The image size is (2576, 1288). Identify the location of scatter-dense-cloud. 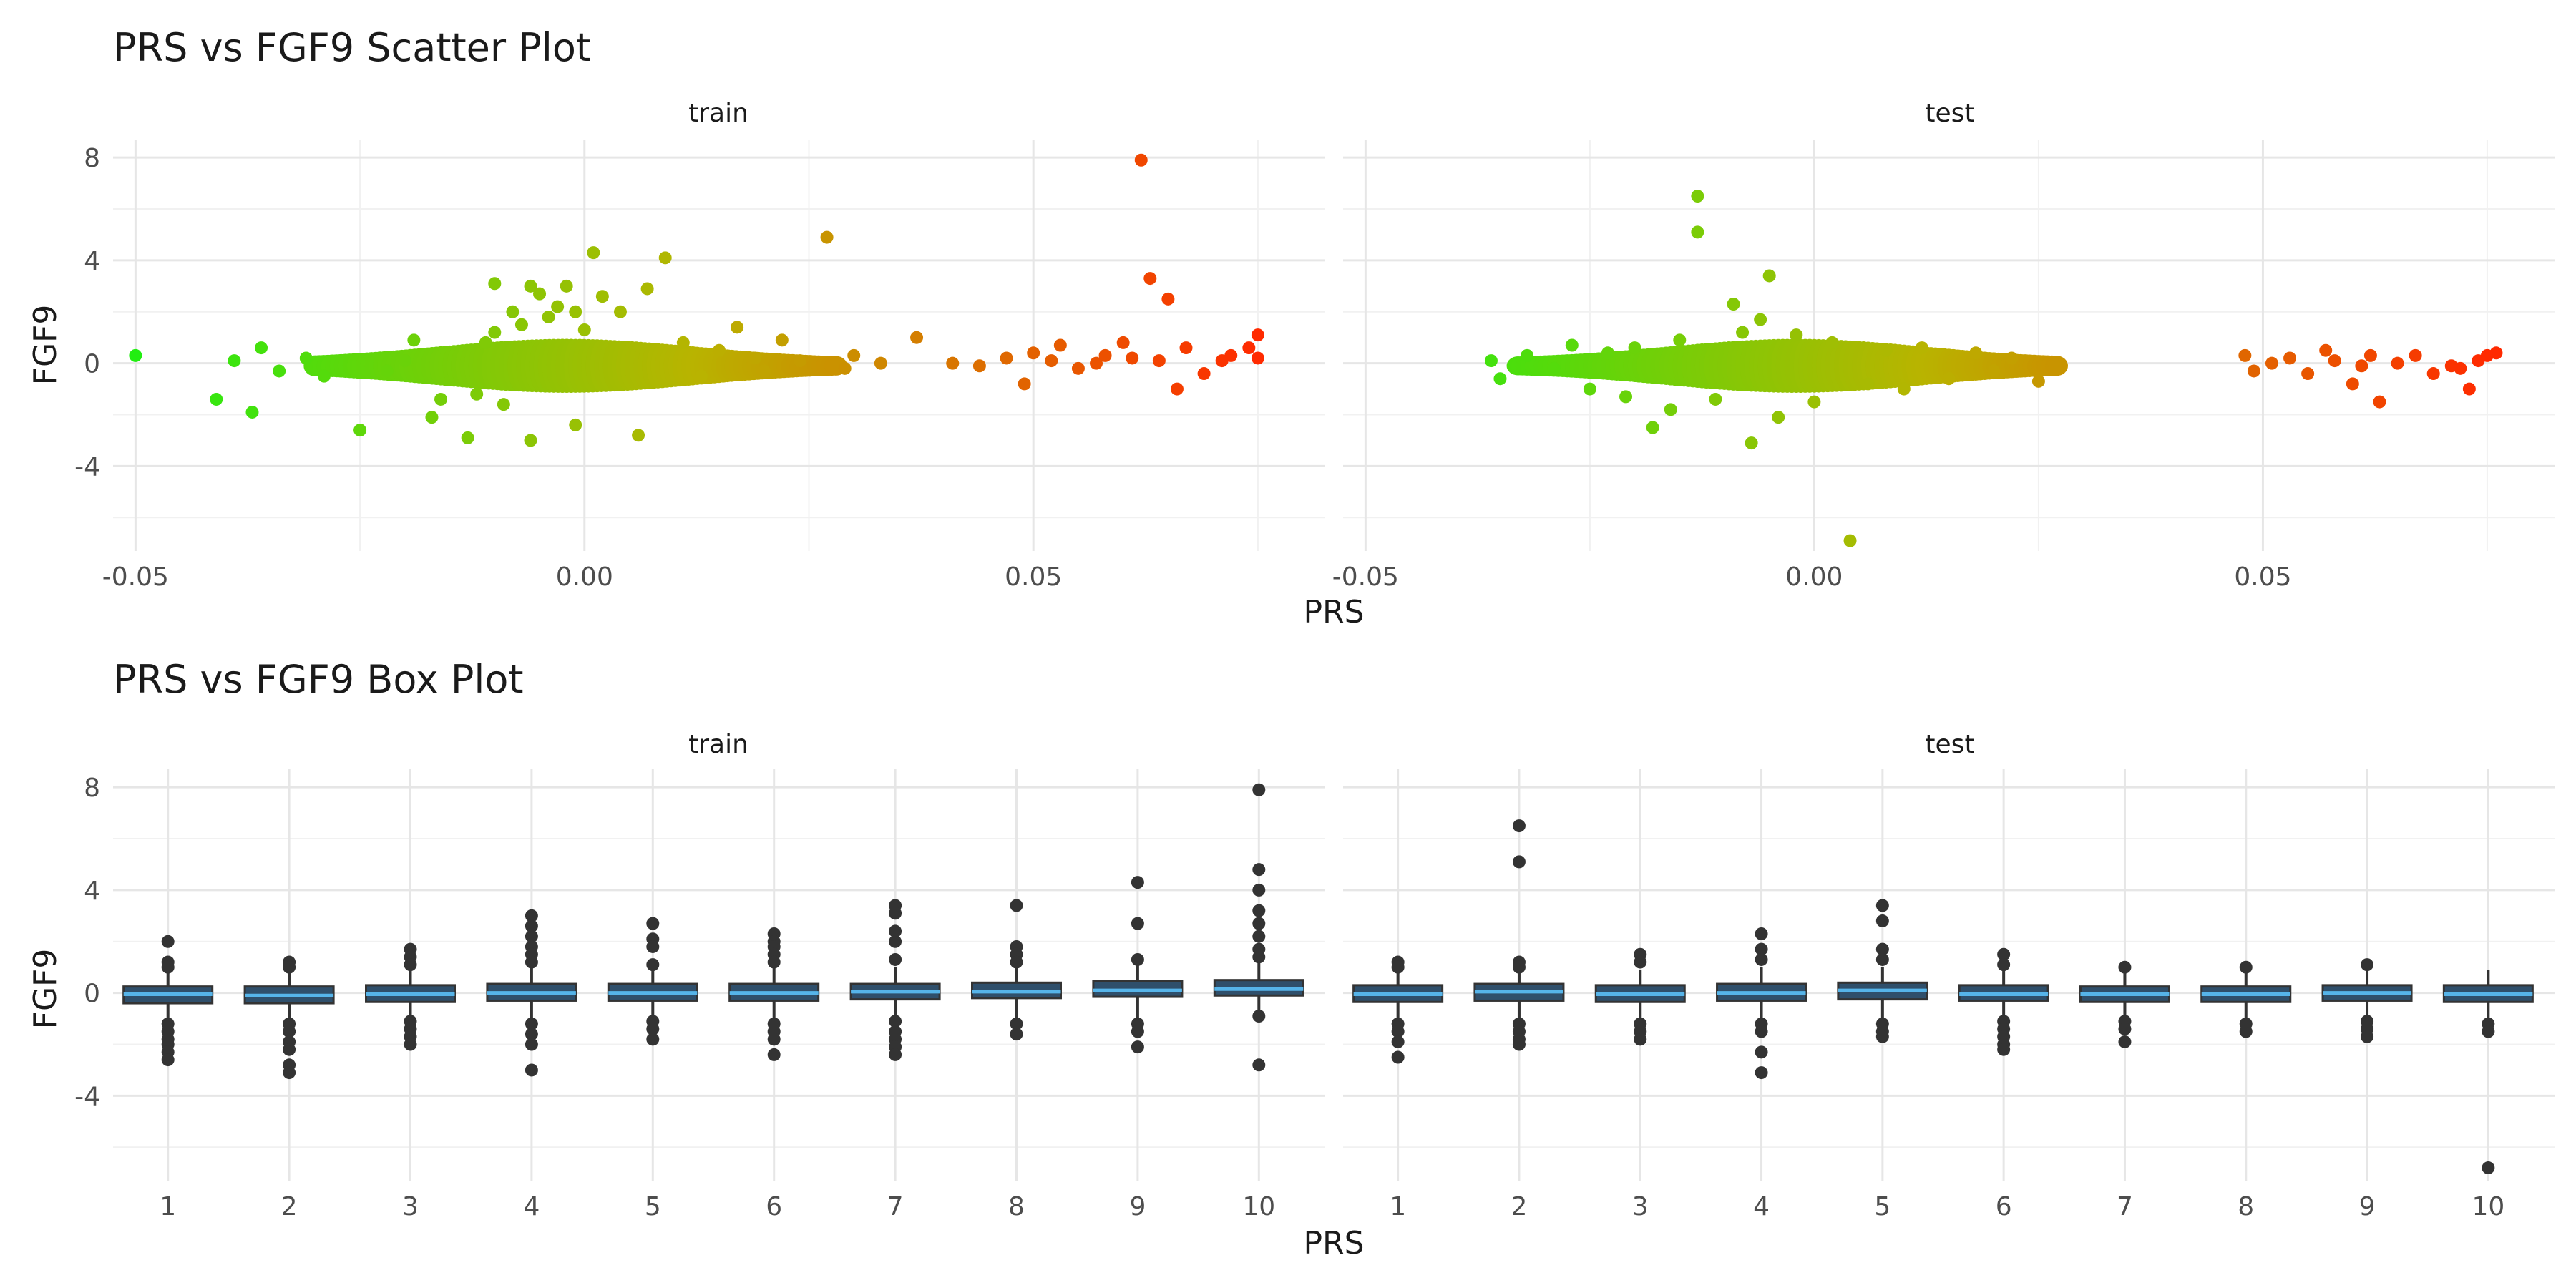
(575, 365).